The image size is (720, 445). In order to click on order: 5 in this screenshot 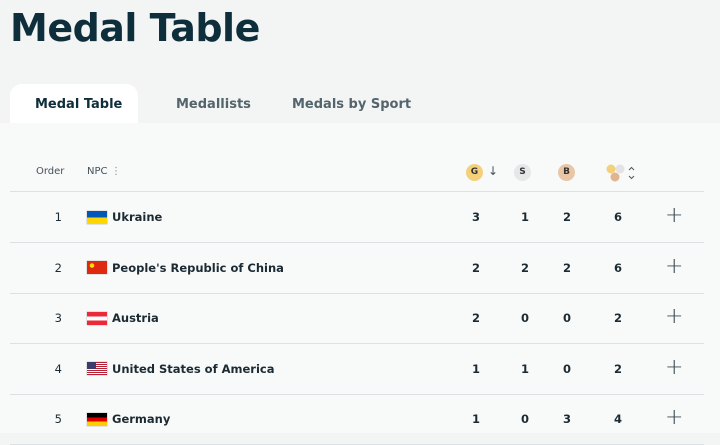, I will do `click(58, 419)`.